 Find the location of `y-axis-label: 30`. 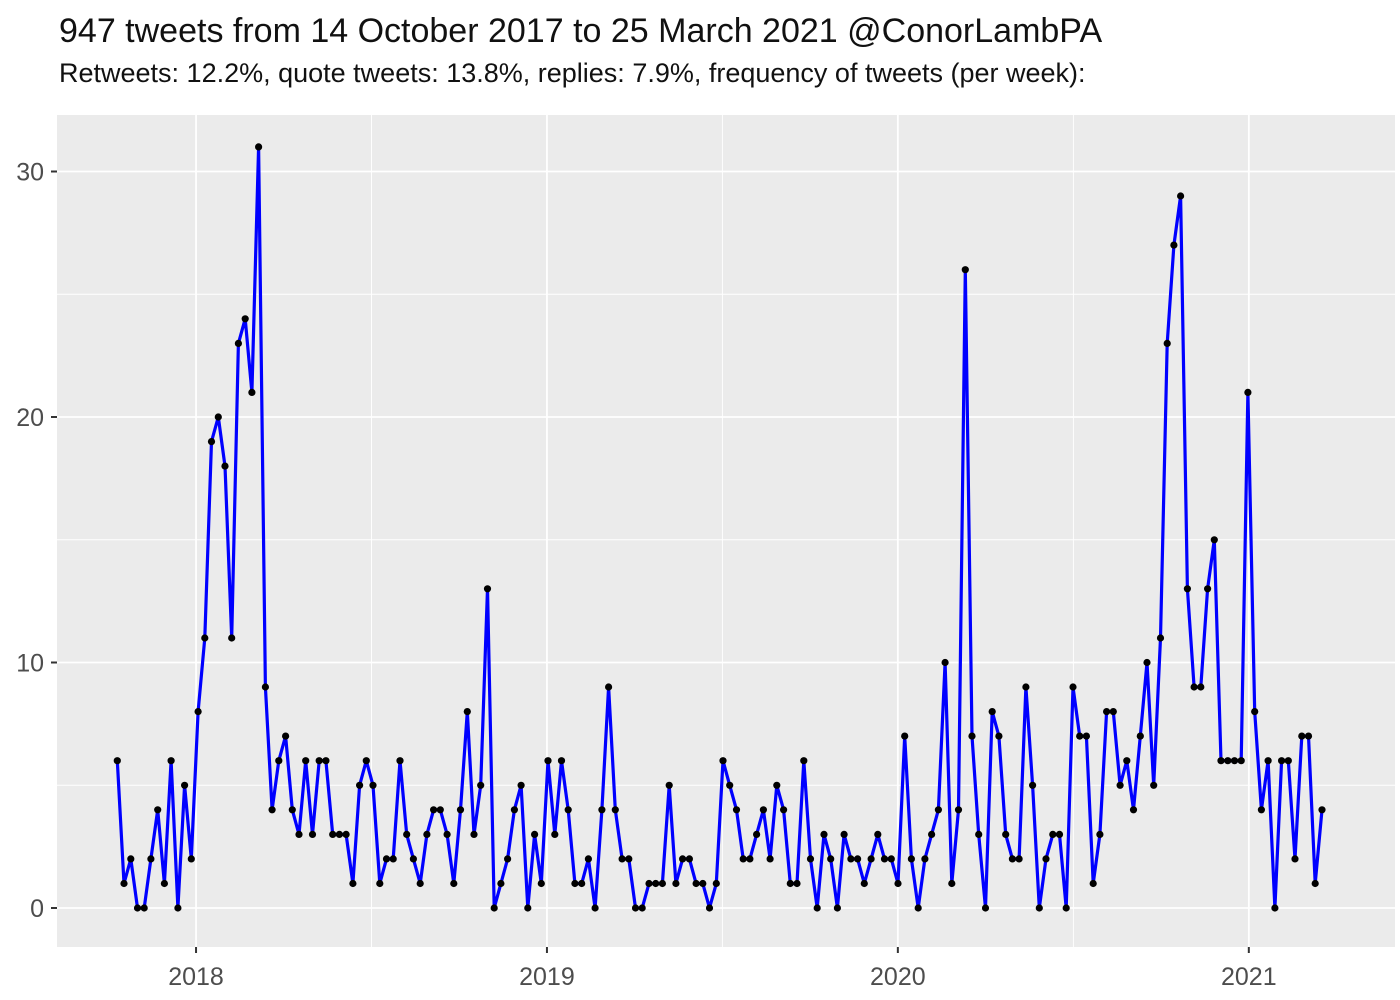

y-axis-label: 30 is located at coordinates (30, 173).